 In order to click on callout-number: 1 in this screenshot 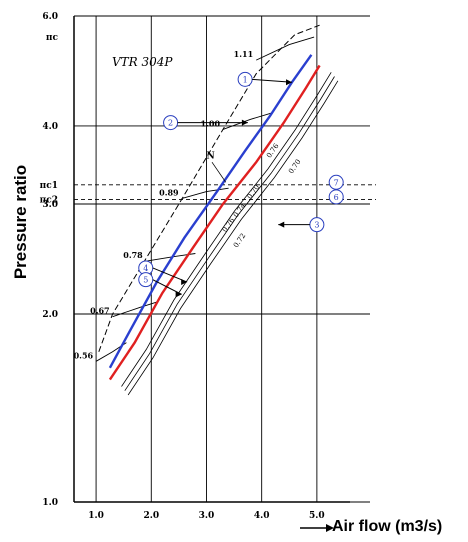, I will do `click(245, 79)`.